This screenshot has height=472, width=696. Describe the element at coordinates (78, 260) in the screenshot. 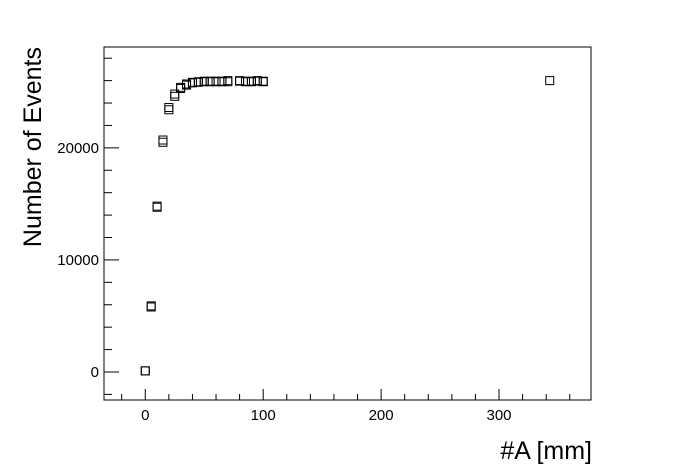

I see `y-tick-label: 10000` at that location.